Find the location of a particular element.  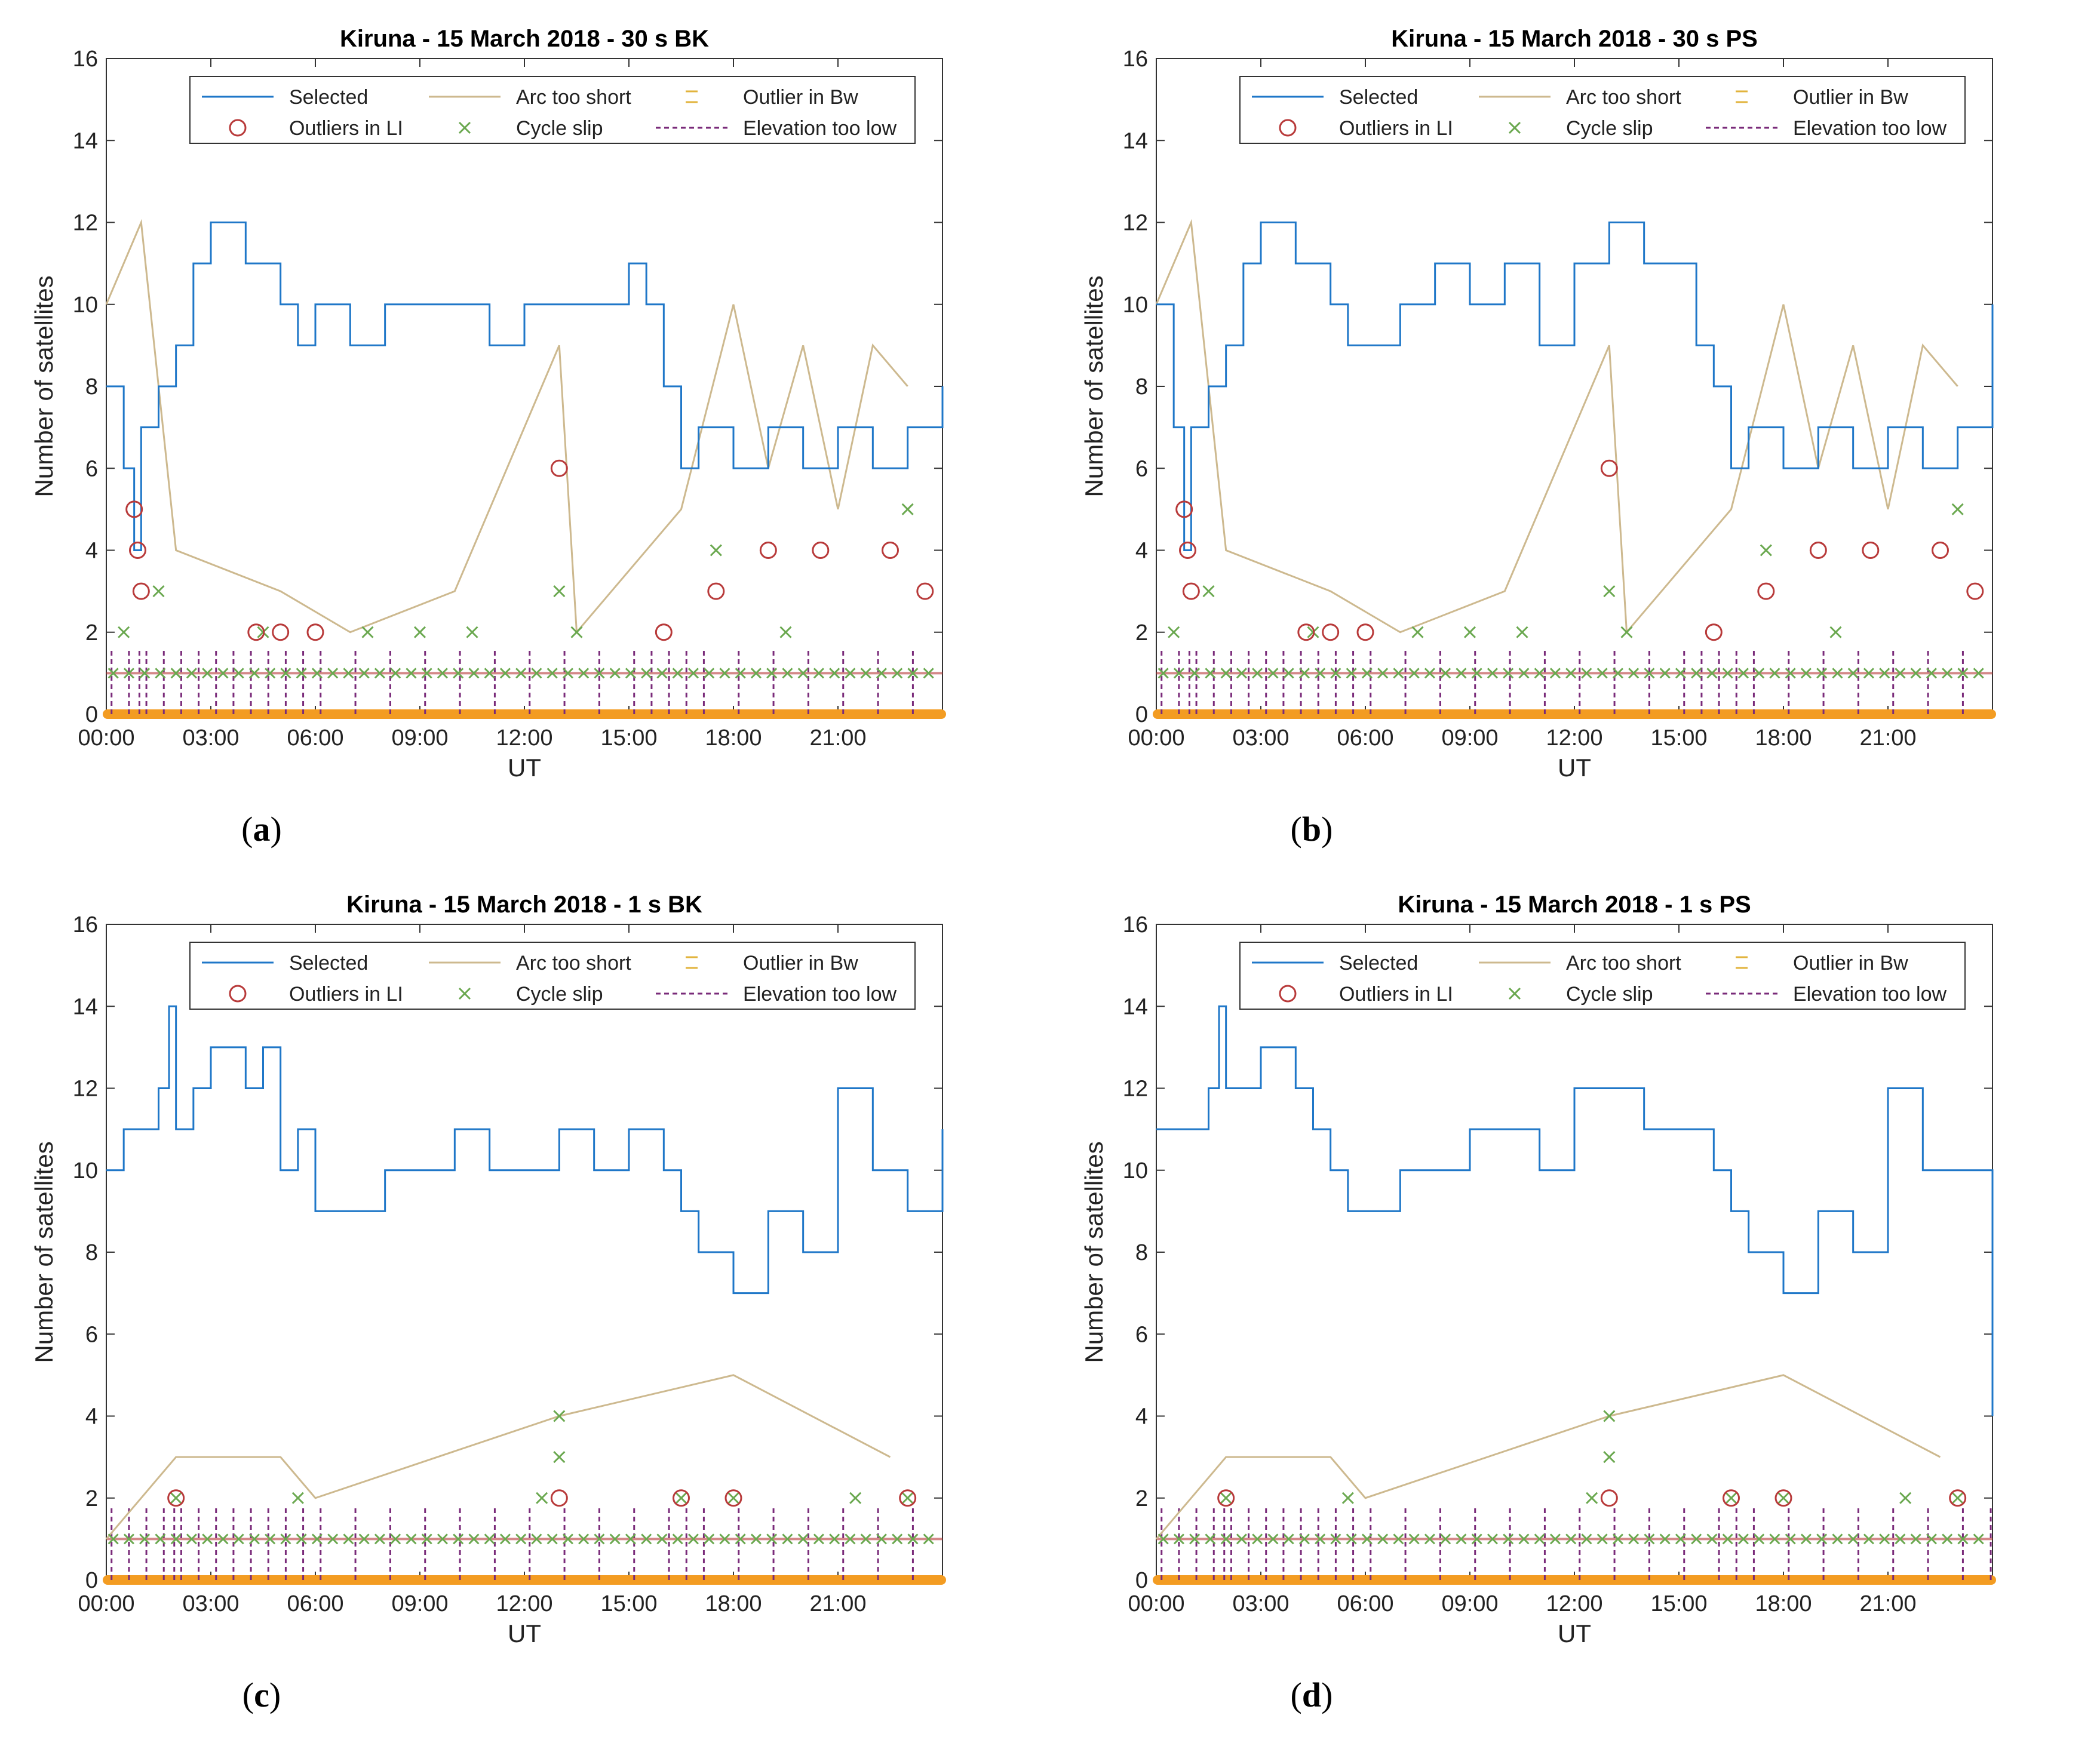

legend-elevation-too-low-label: Elevation too low is located at coordinates (820, 994).